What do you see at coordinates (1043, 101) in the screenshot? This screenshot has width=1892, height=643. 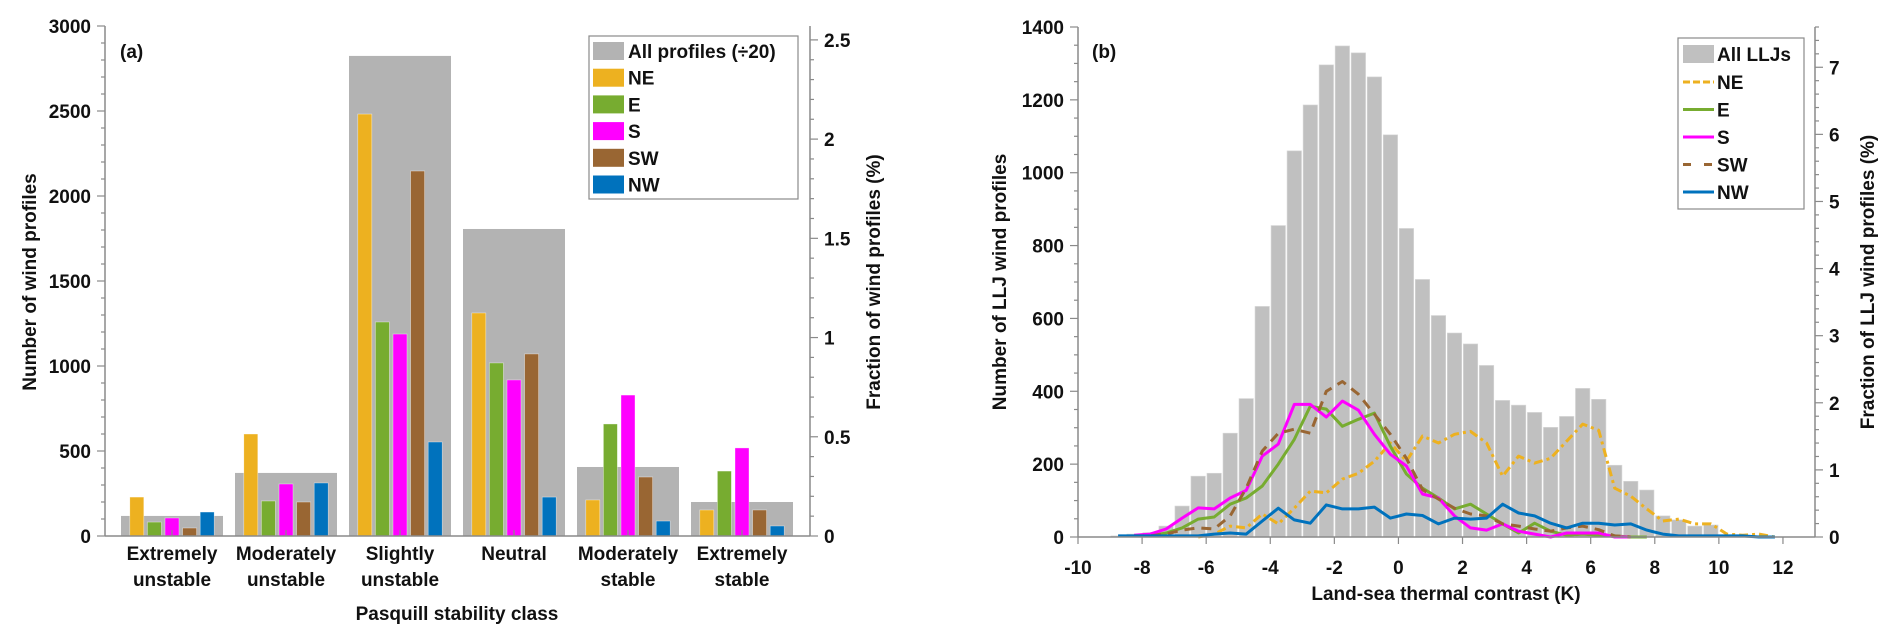 I see `b-y-tick-label: 1200` at bounding box center [1043, 101].